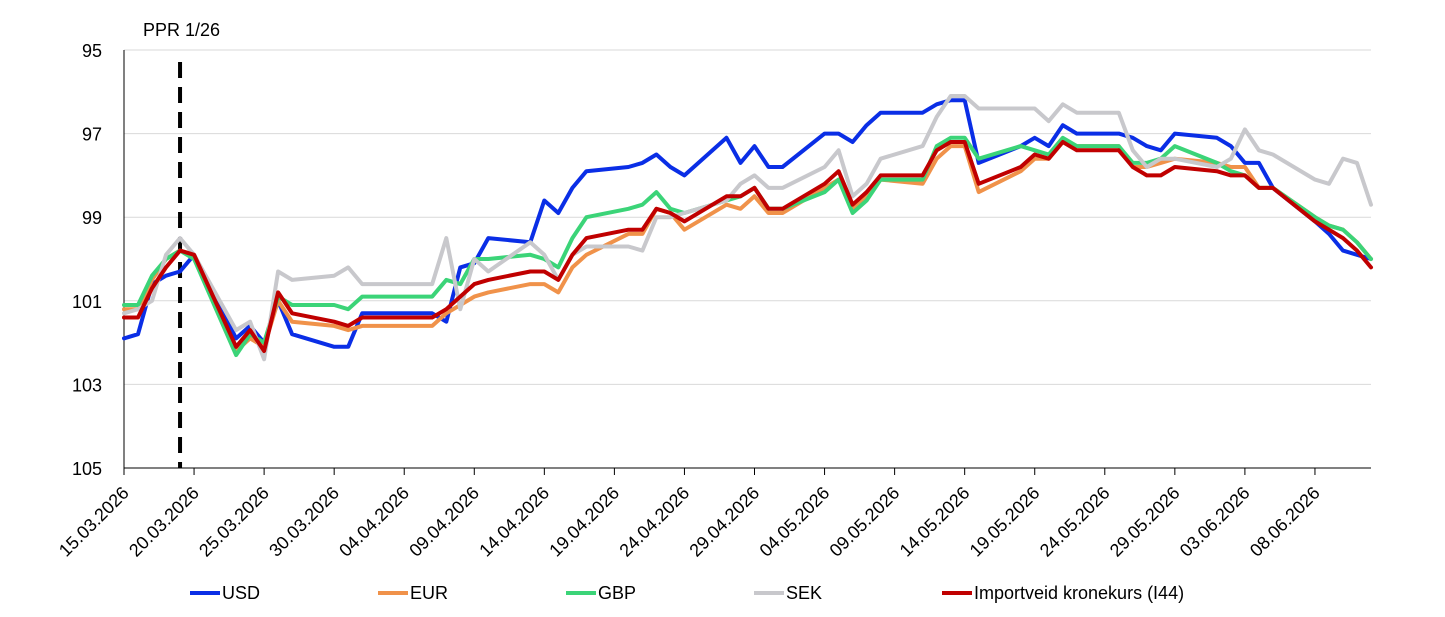  Describe the element at coordinates (935, 522) in the screenshot. I see `x-tick-label: 14.05.2026` at that location.